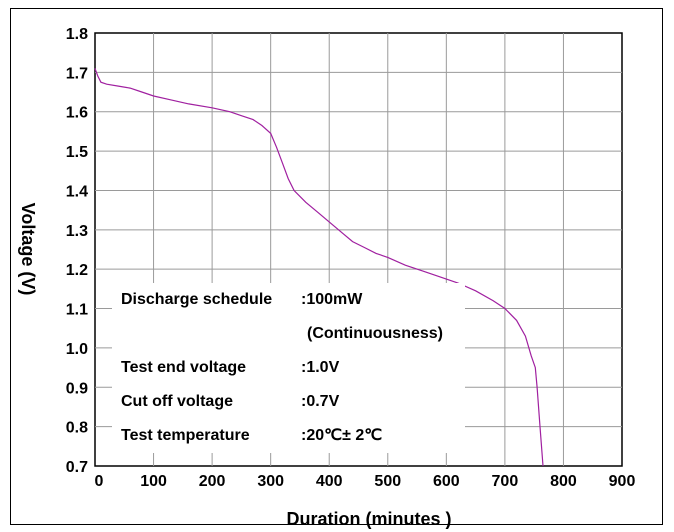 The height and width of the screenshot is (532, 674). Describe the element at coordinates (77, 467) in the screenshot. I see `y-tick-label: 0.7` at that location.